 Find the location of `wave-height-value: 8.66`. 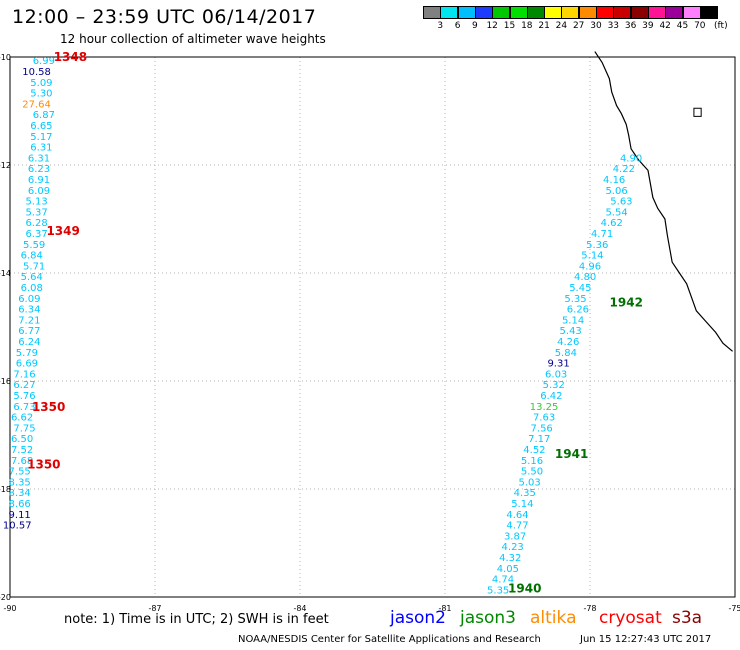

wave-height-value: 8.66 is located at coordinates (20, 504).